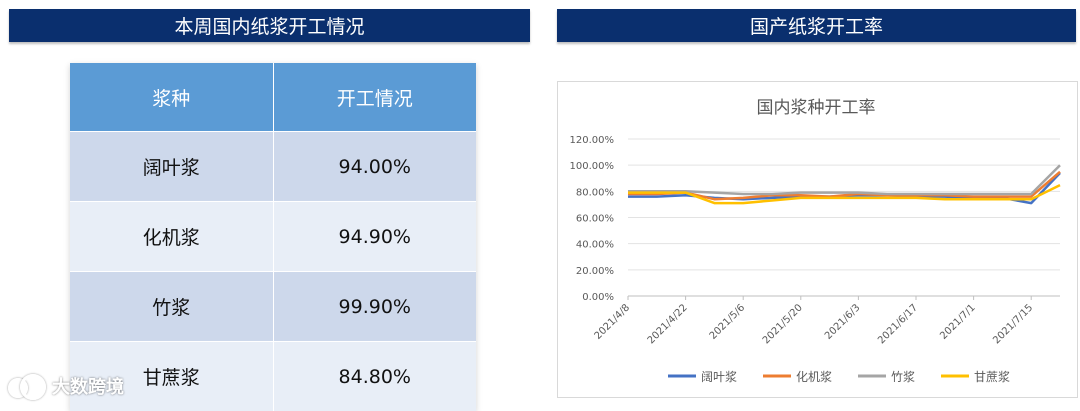  Describe the element at coordinates (88, 386) in the screenshot. I see `watermark-text: 大数跨境` at that location.